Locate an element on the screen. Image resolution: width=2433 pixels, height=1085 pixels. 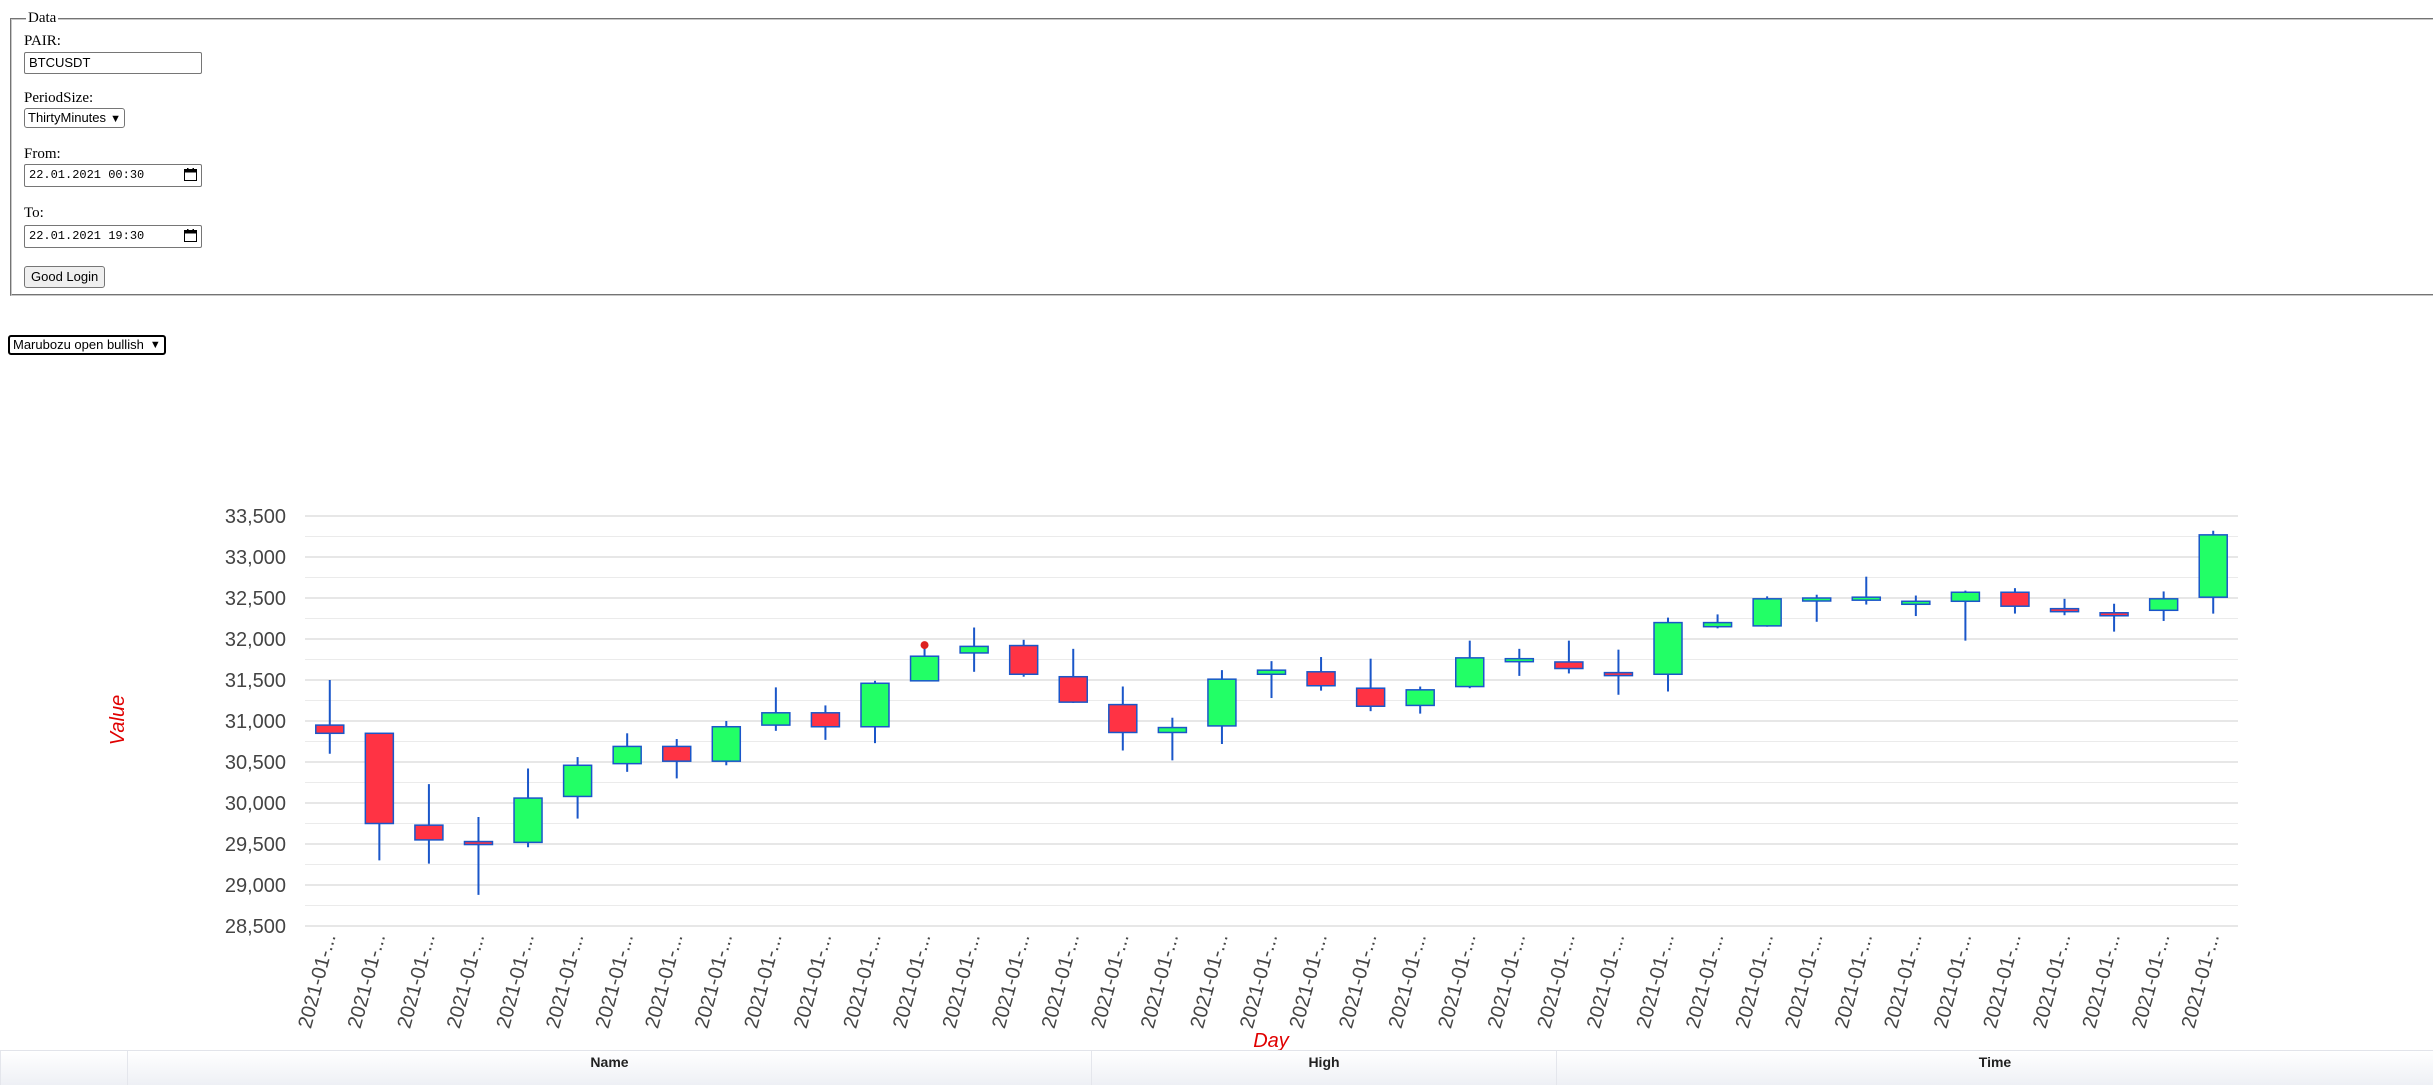
pattern-select-value: Marubozu open bullish is located at coordinates (78, 344).